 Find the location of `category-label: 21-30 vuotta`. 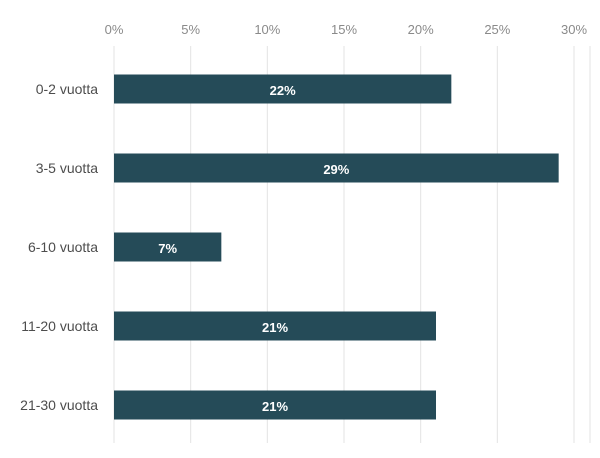

category-label: 21-30 vuotta is located at coordinates (59, 405).